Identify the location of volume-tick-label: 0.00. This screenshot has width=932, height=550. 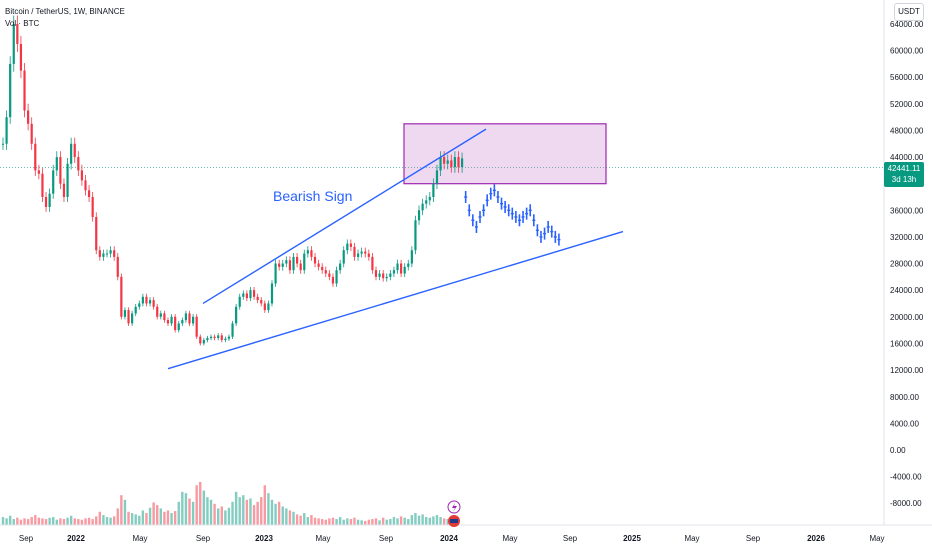
(898, 450).